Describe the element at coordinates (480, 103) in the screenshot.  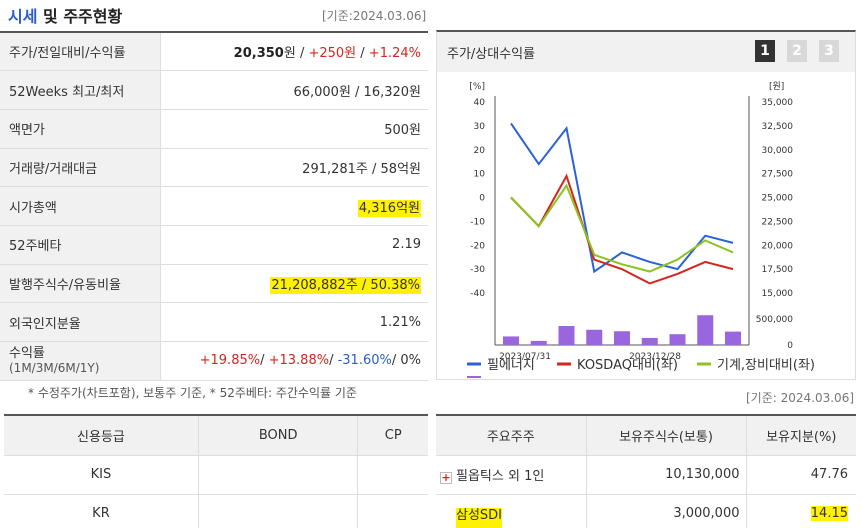
I see `left-tick-label: 40` at that location.